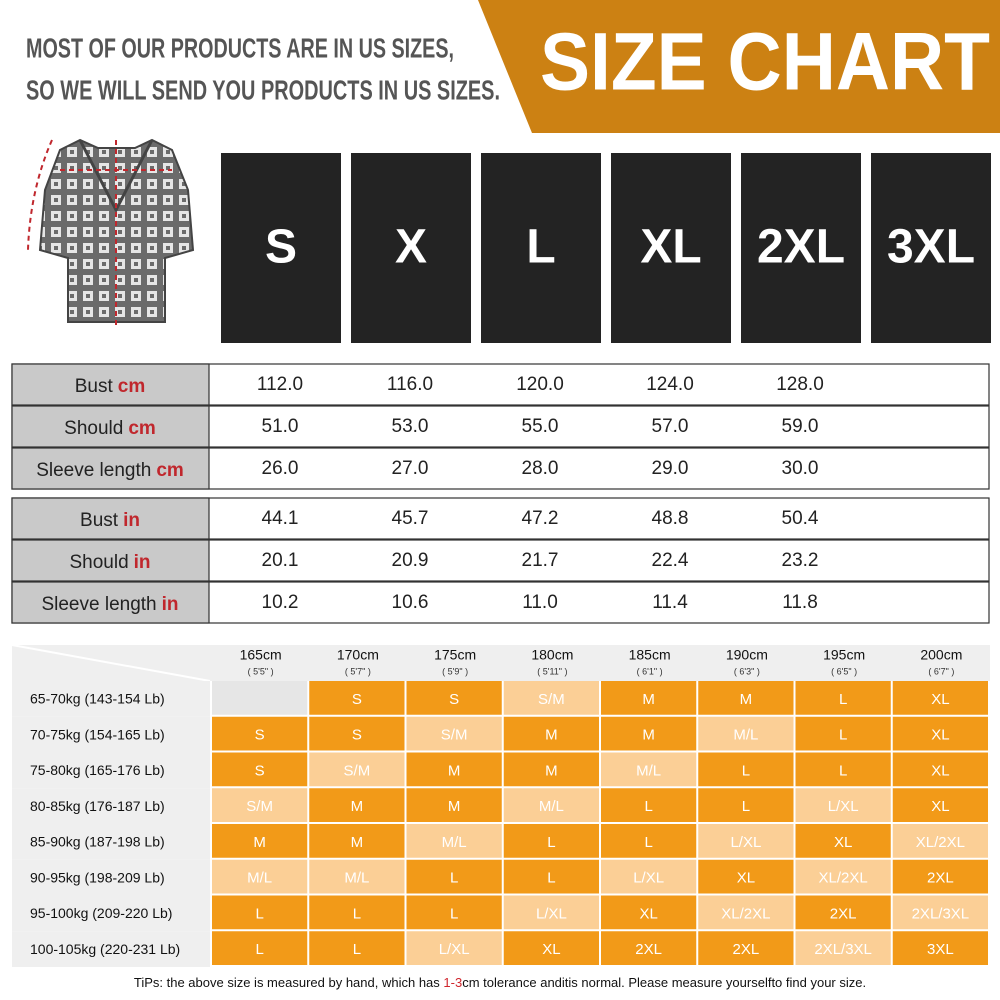 This screenshot has width=1000, height=1000. I want to click on measure-value: 28.0, so click(540, 468).